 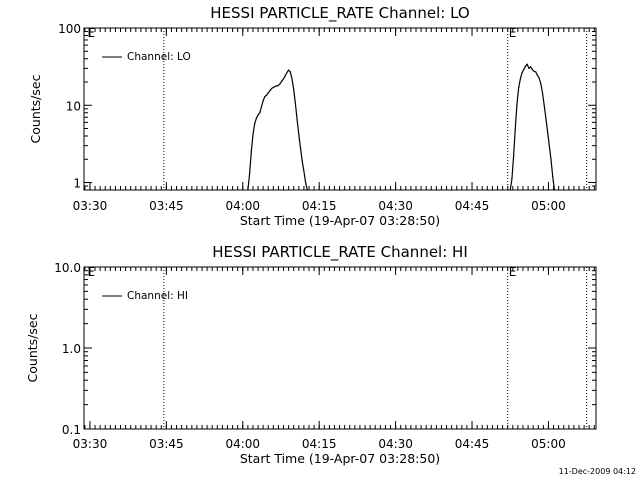 What do you see at coordinates (71, 349) in the screenshot?
I see `y-tick-label: 1.0` at bounding box center [71, 349].